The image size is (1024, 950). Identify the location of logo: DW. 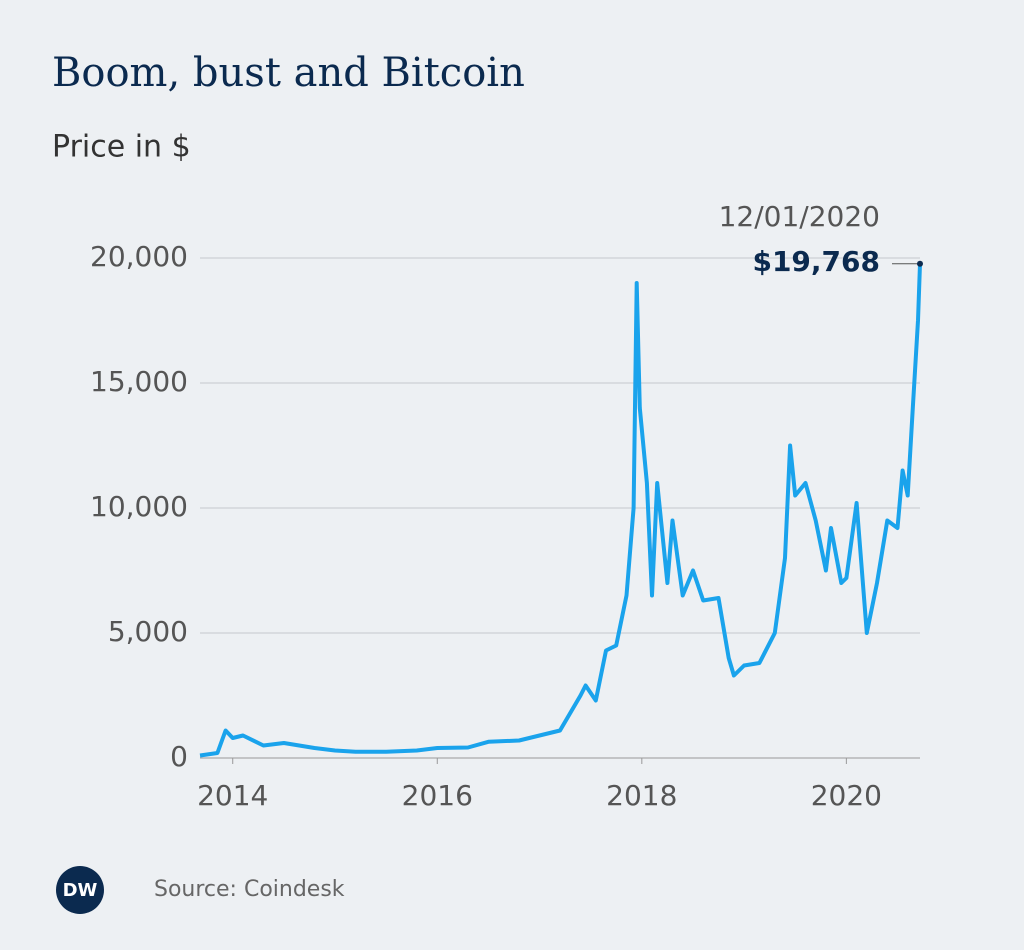
(80, 890).